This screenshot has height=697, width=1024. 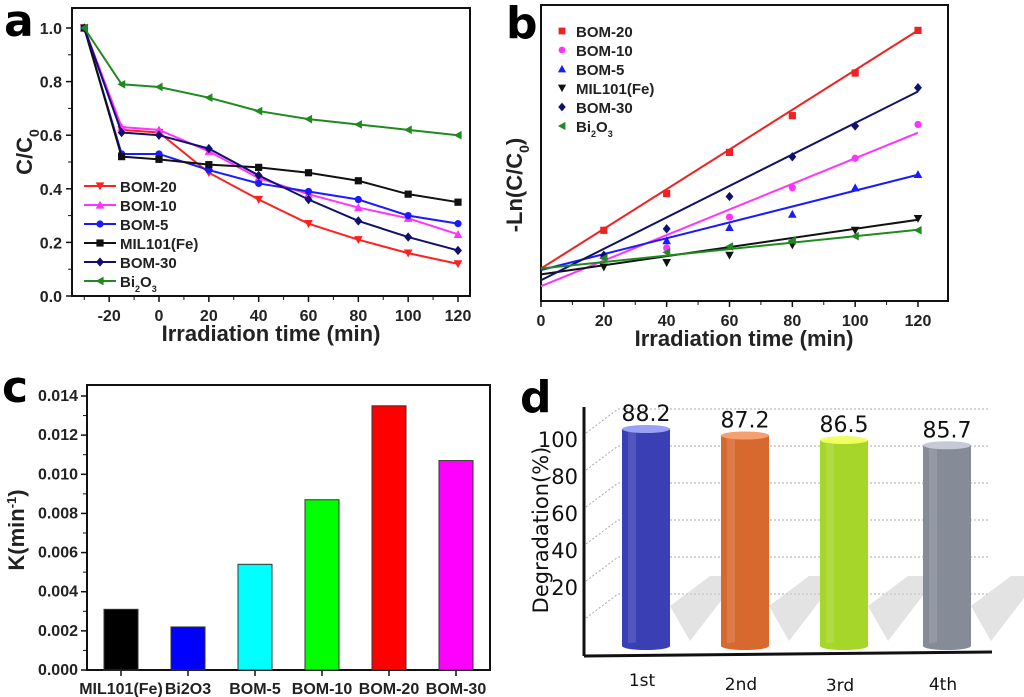 I want to click on bars-d: 88.2 87.2 86.5 85.7, so click(x=823, y=526).